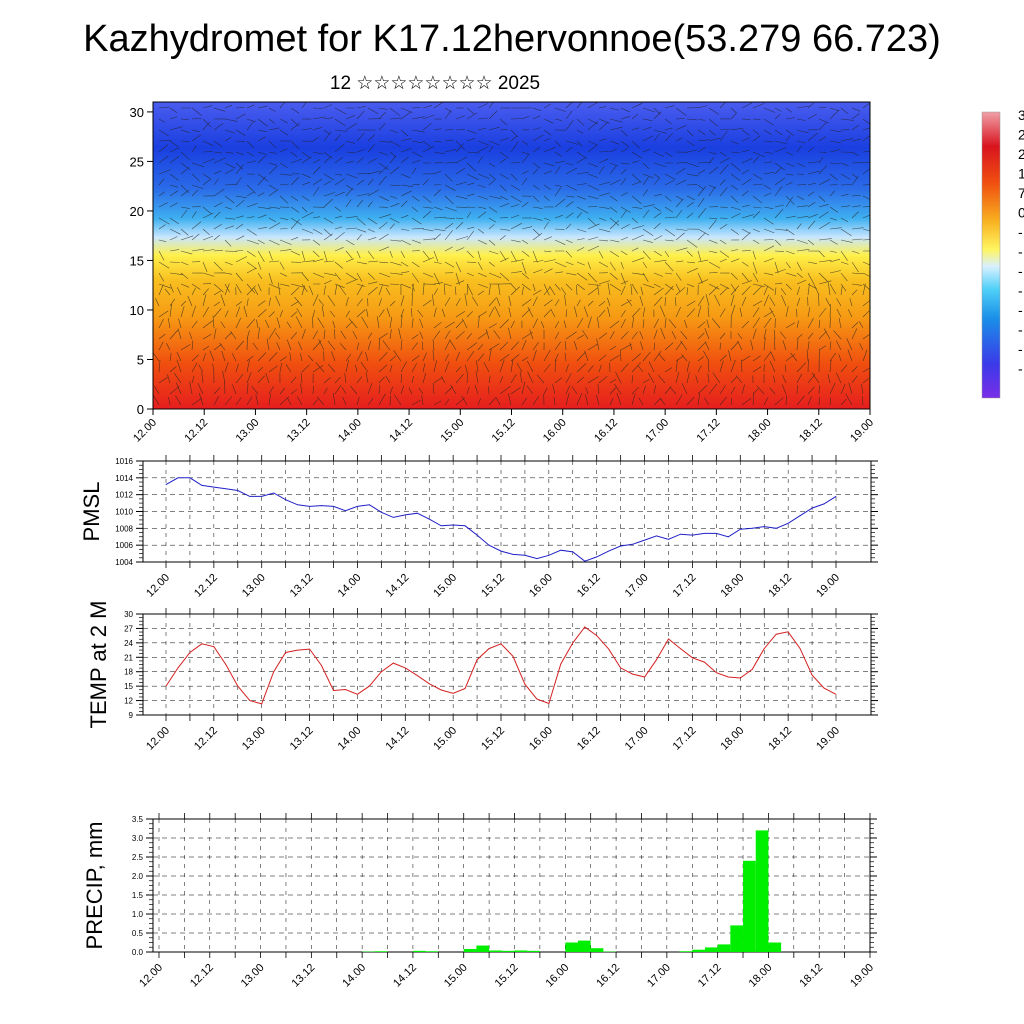 Image resolution: width=1024 pixels, height=1024 pixels. Describe the element at coordinates (138, 914) in the screenshot. I see `ytick-label: 1.0` at that location.